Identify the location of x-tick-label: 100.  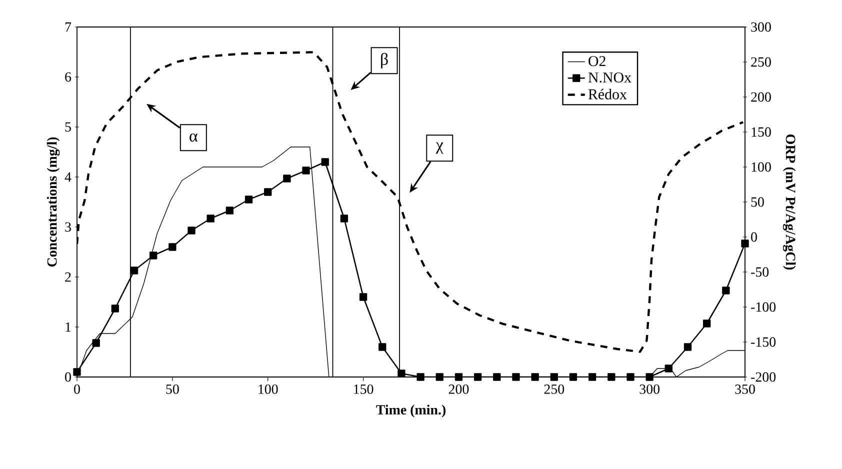
(268, 389).